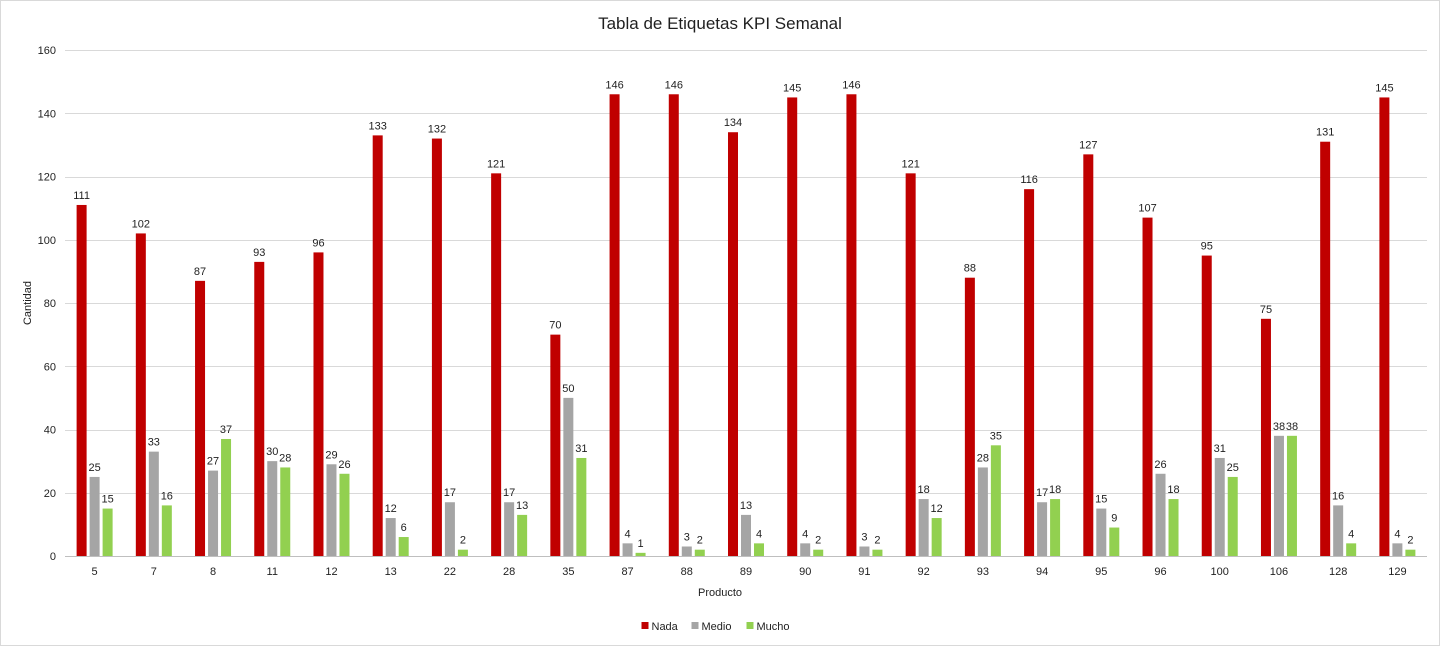 Image resolution: width=1440 pixels, height=646 pixels. I want to click on data-label-mucho-91: 2, so click(877, 541).